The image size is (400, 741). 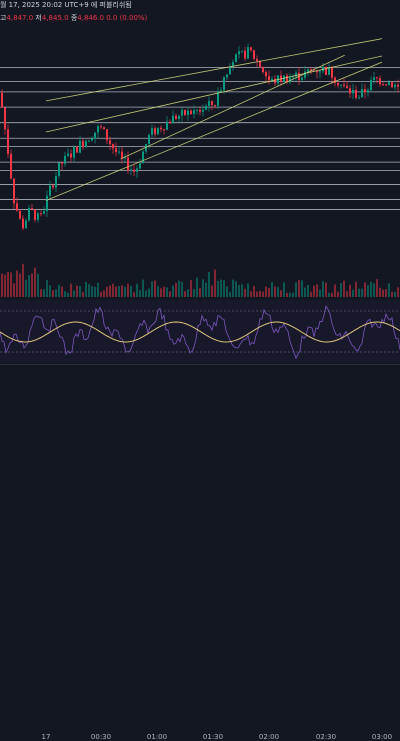 What do you see at coordinates (214, 70) in the screenshot?
I see `trendline` at bounding box center [214, 70].